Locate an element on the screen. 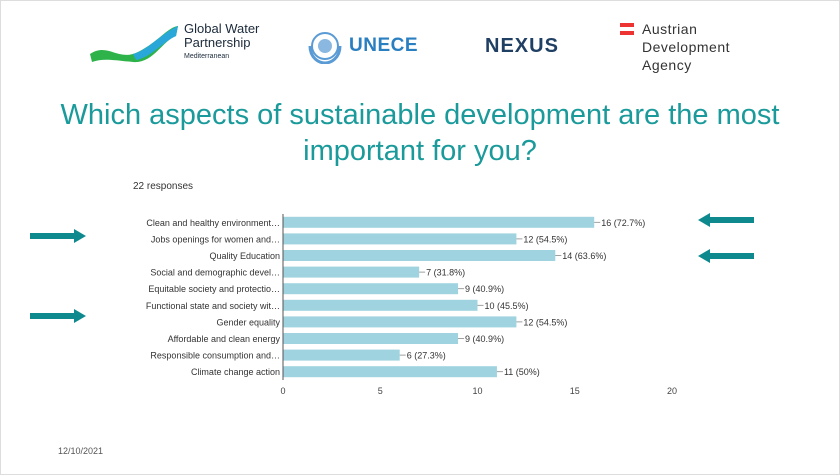 The height and width of the screenshot is (475, 840). unece-logo: UNECE is located at coordinates (362, 46).